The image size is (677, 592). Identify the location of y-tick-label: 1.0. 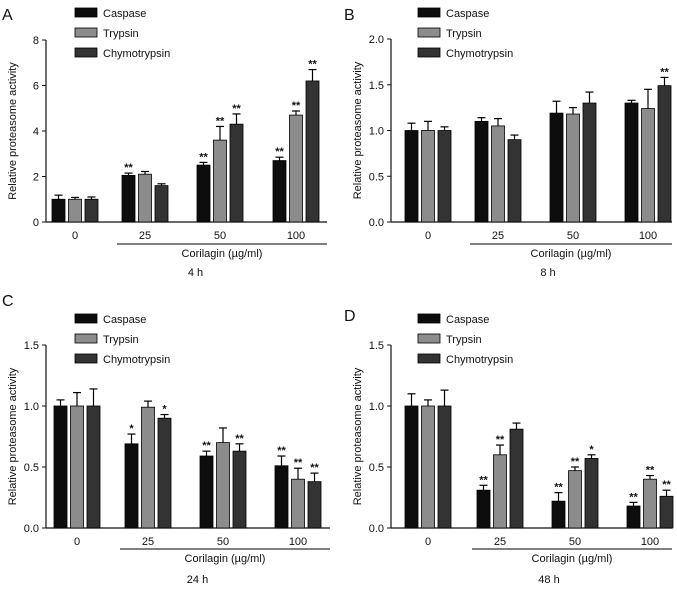
(376, 132).